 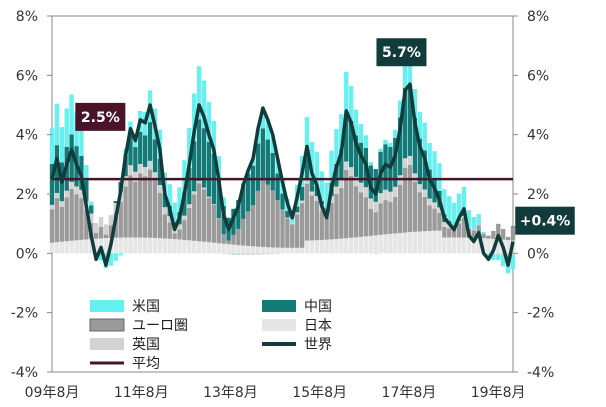 What do you see at coordinates (318, 307) in the screenshot?
I see `legend-label-china: 中国` at bounding box center [318, 307].